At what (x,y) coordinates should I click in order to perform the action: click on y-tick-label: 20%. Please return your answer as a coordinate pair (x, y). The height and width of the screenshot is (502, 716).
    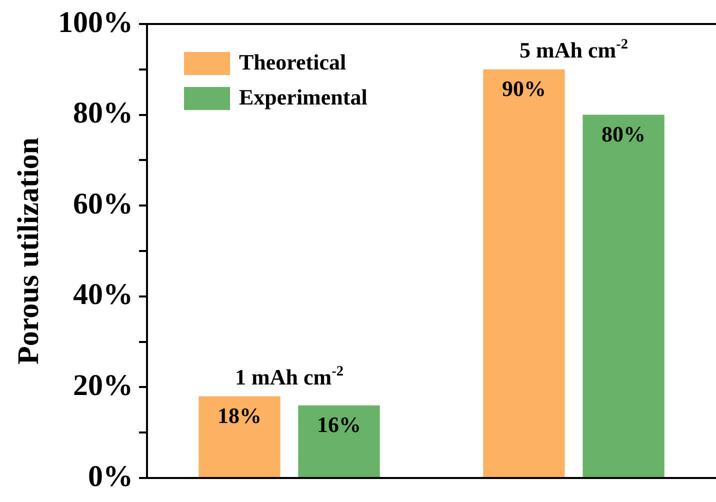
    Looking at the image, I should click on (103, 385).